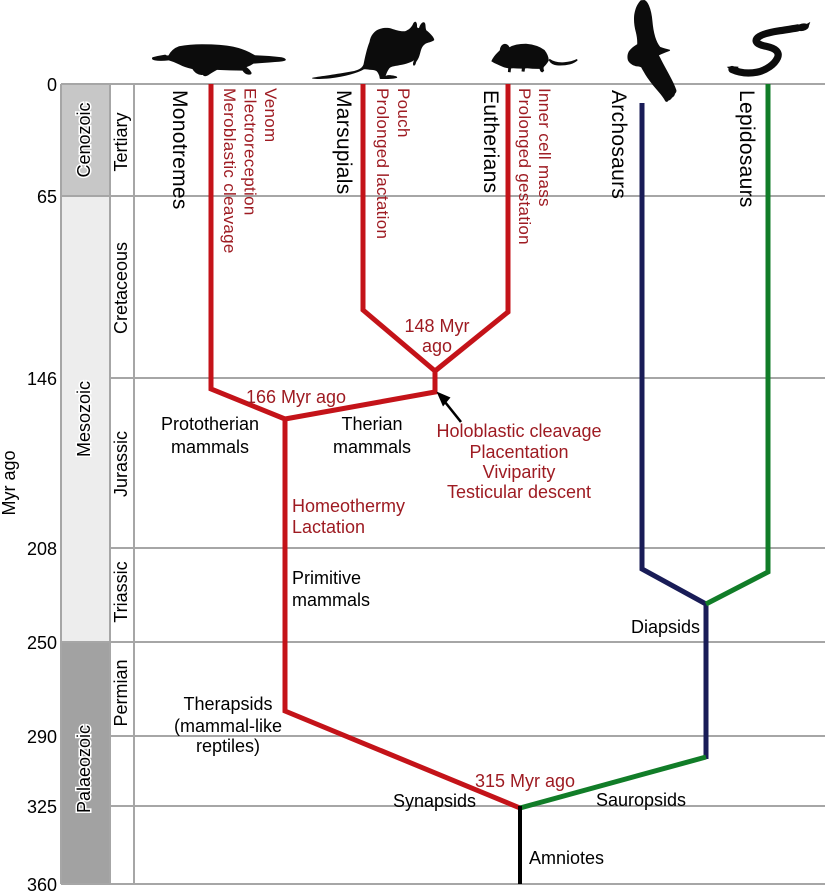  Describe the element at coordinates (9, 482) in the screenshot. I see `svg-text: Myr ago` at that location.